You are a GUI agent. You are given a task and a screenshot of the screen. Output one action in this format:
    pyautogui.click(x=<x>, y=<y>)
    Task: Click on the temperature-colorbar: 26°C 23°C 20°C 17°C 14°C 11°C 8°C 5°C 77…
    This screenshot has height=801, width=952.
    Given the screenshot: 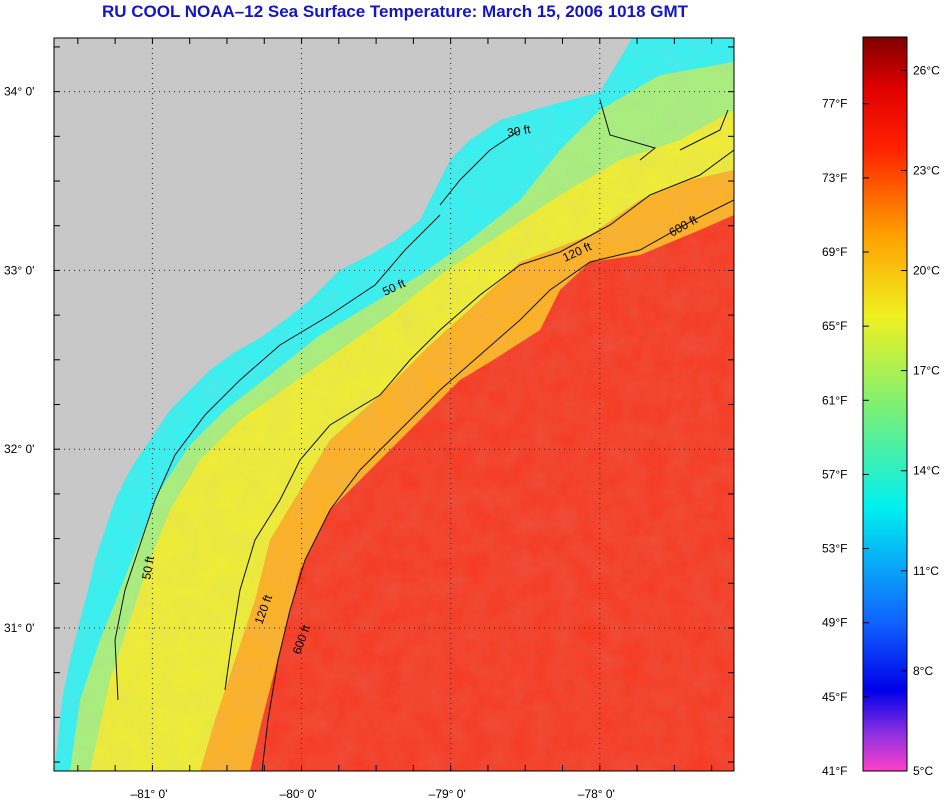 What is the action you would take?
    pyautogui.click(x=881, y=407)
    